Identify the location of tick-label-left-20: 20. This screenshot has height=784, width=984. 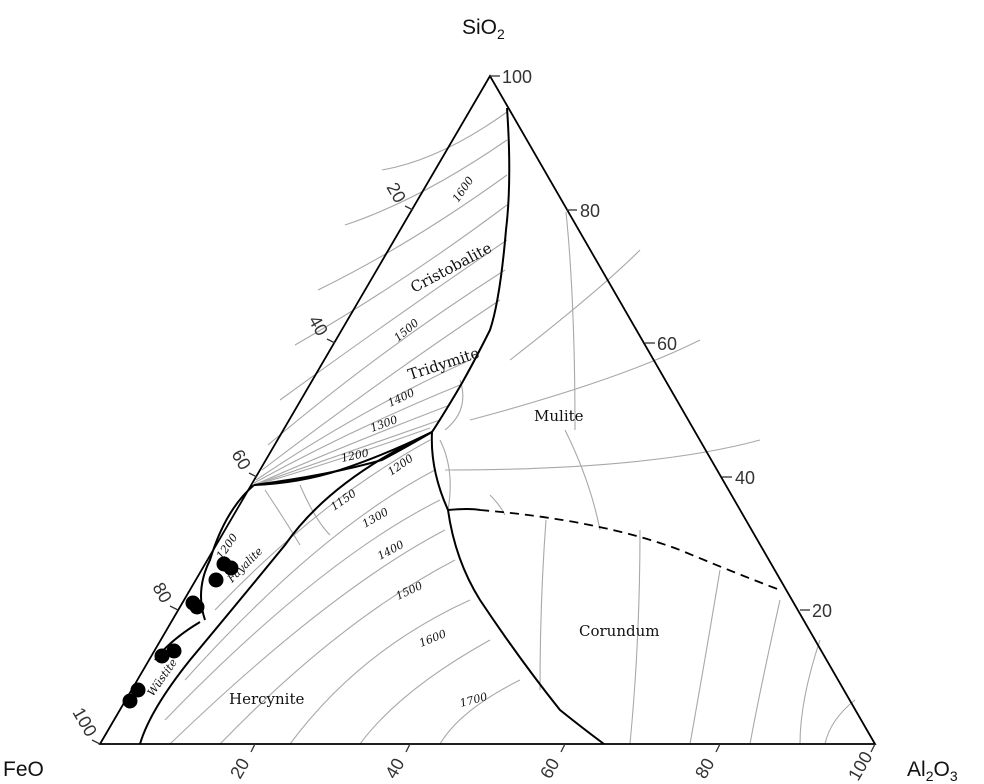
(396, 192).